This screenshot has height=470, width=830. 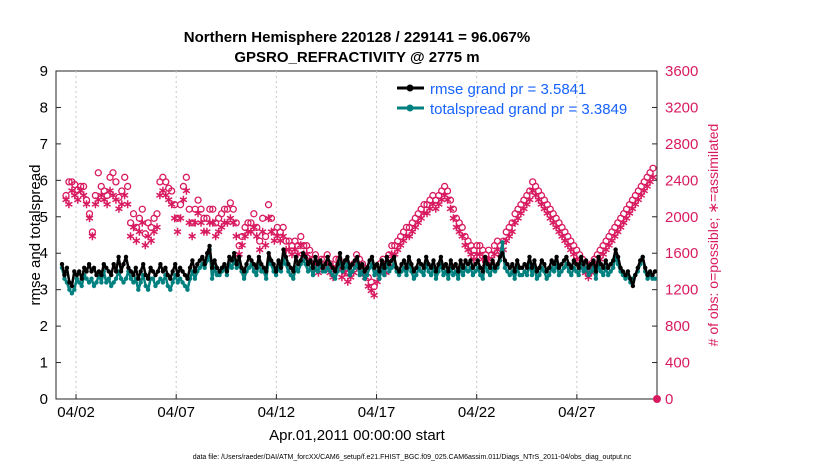 I want to click on x-tick-label: 04/22, so click(x=477, y=412).